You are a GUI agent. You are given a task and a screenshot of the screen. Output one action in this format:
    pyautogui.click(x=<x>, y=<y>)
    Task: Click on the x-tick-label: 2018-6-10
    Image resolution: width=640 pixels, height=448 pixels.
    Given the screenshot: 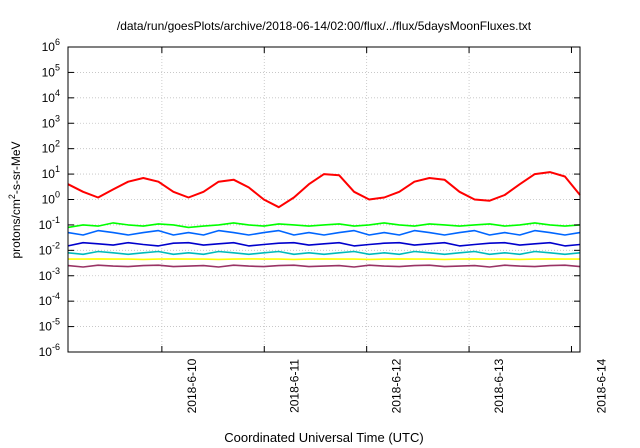 What is the action you would take?
    pyautogui.click(x=192, y=385)
    